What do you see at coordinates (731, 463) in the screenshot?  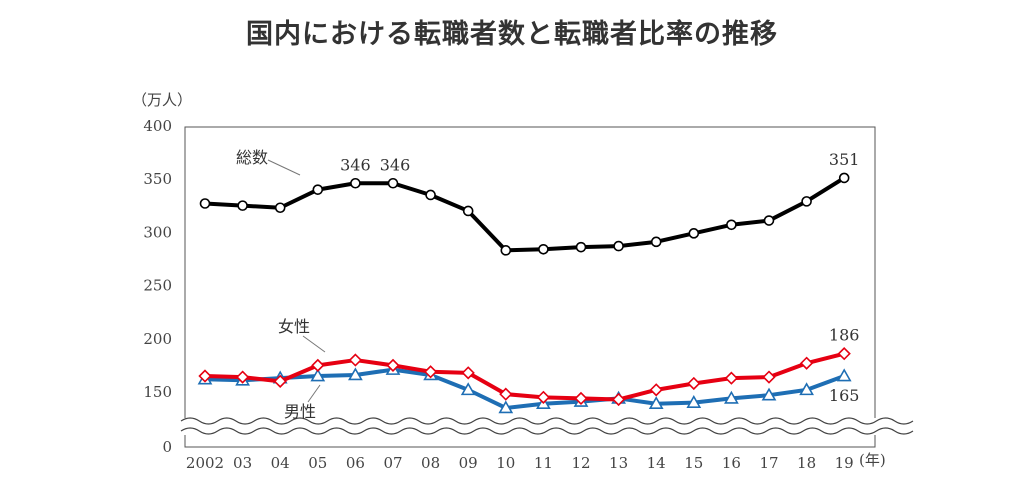 I see `x-tick-label: 16` at bounding box center [731, 463].